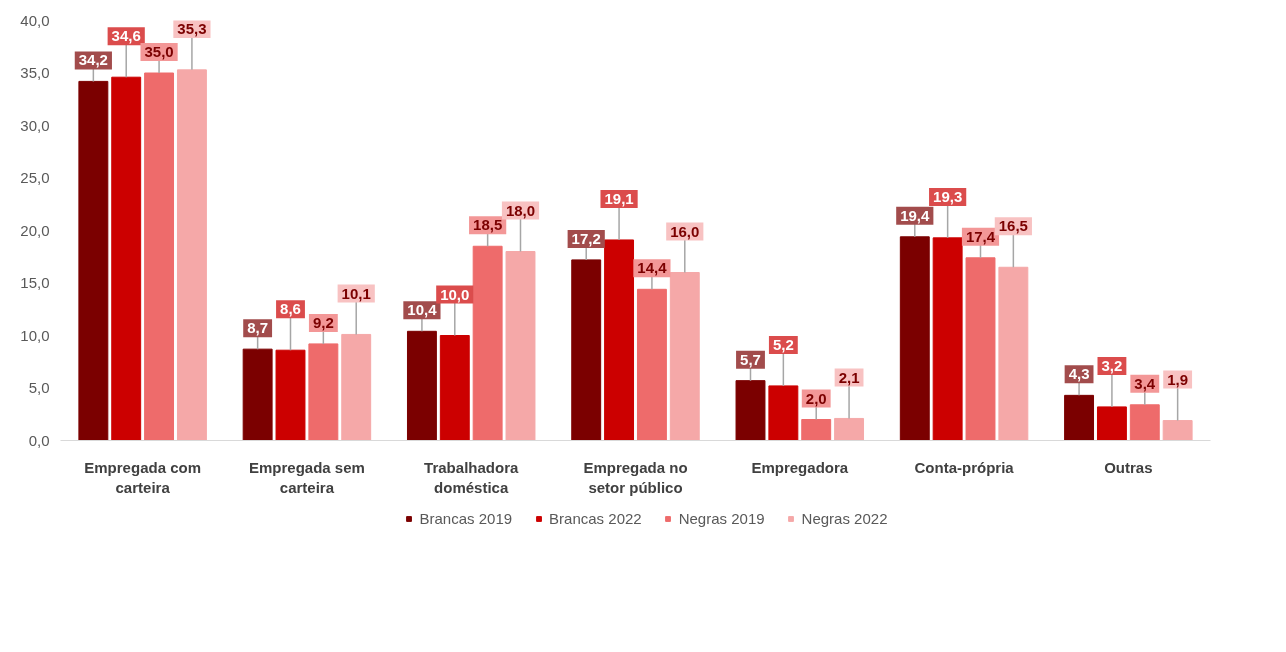 The image size is (1286, 652). I want to click on data-label: 19,3, so click(948, 196).